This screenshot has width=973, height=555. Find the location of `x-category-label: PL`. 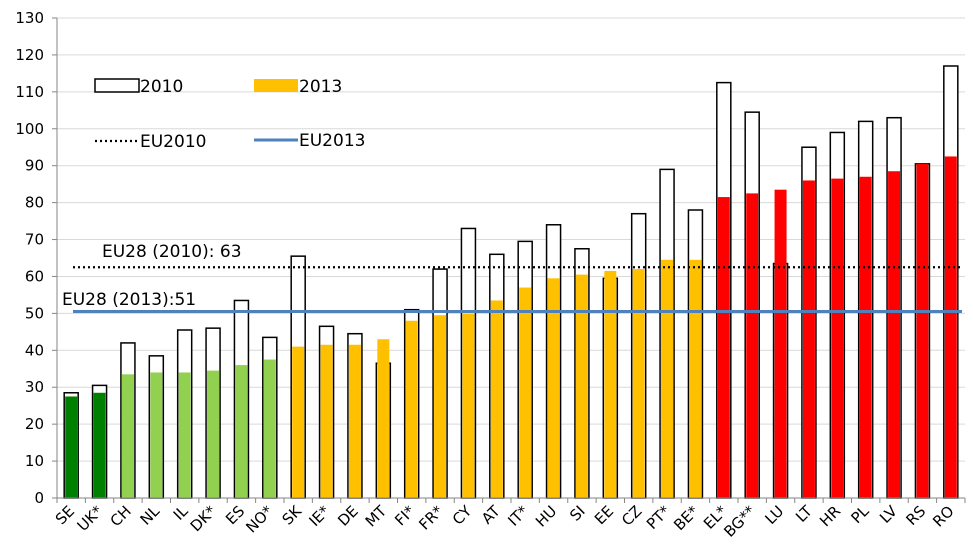

x-category-label: PL is located at coordinates (859, 514).